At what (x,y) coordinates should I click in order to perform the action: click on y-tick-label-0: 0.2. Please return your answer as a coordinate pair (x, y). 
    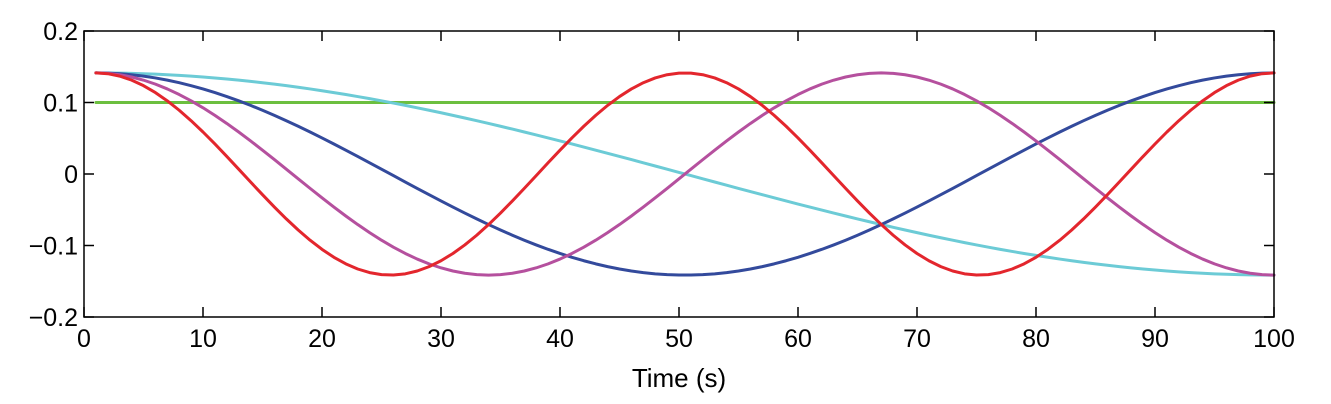
    Looking at the image, I should click on (60, 32).